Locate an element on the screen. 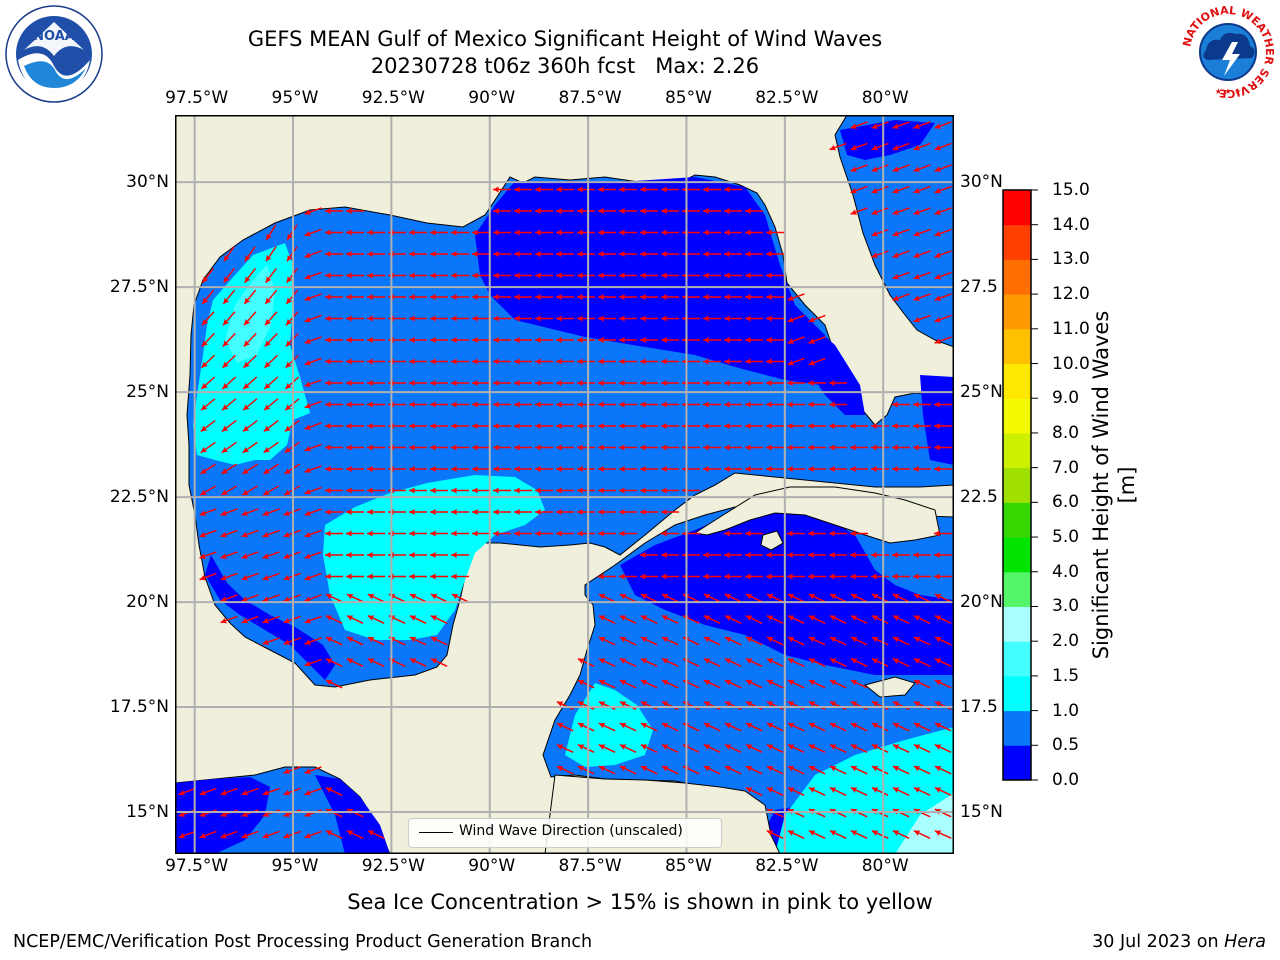  longitude-tick-label: 82.5°W is located at coordinates (787, 98).